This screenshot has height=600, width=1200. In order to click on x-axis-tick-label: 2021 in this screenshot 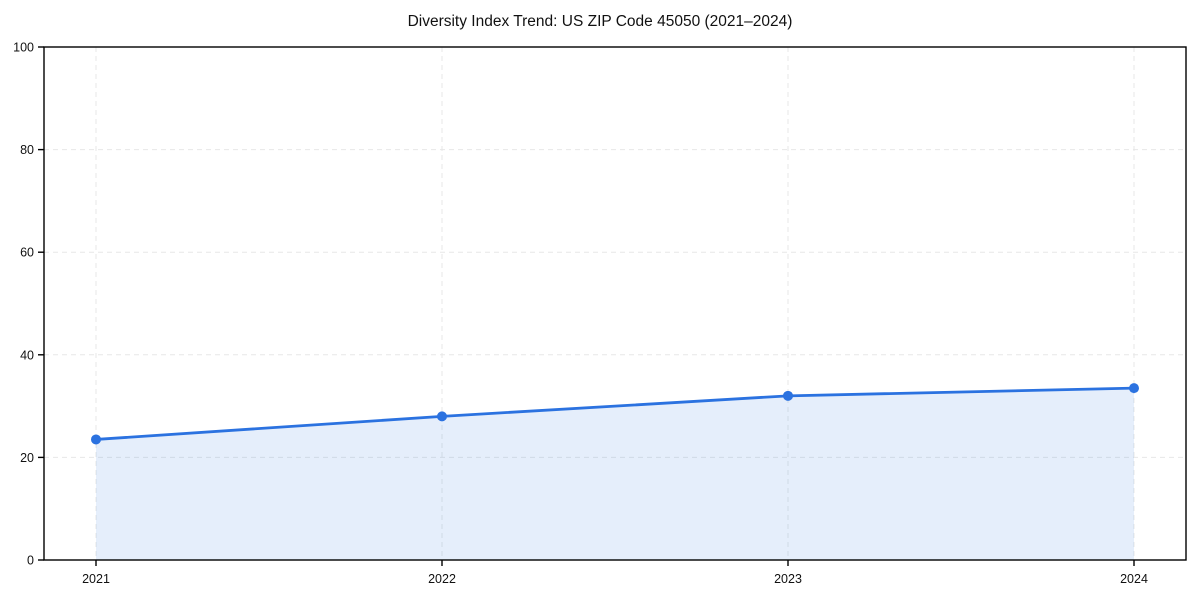, I will do `click(96, 579)`.